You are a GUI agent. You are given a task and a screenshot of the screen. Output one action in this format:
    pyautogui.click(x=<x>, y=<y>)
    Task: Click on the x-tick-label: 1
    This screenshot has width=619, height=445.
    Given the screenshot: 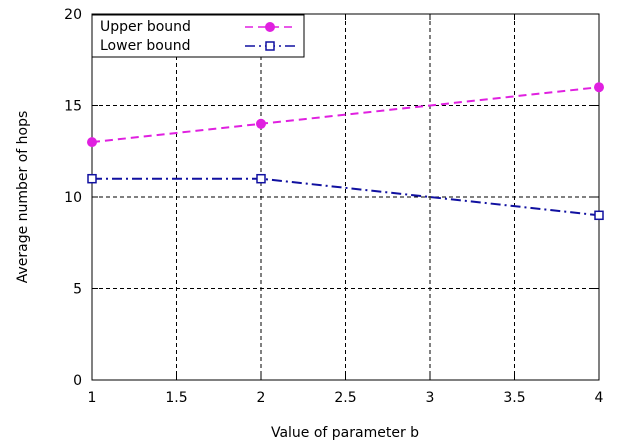 What is the action you would take?
    pyautogui.click(x=92, y=398)
    